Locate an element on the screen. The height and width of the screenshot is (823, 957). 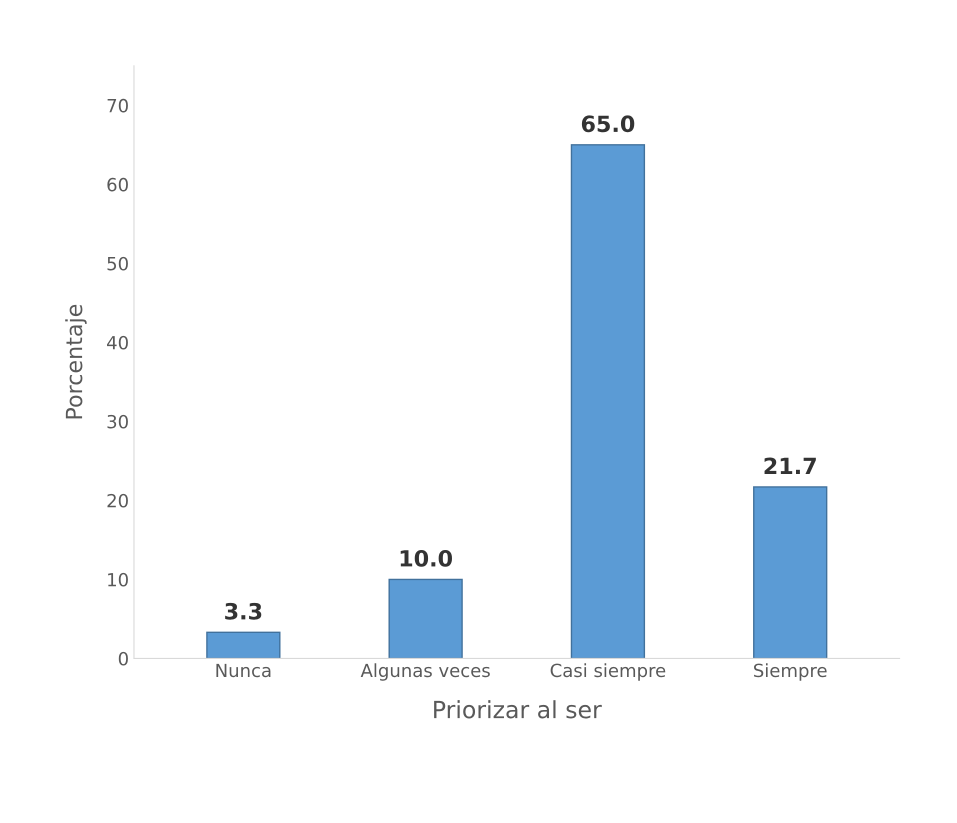
y-axis-title: Porcentaje is located at coordinates (76, 361).